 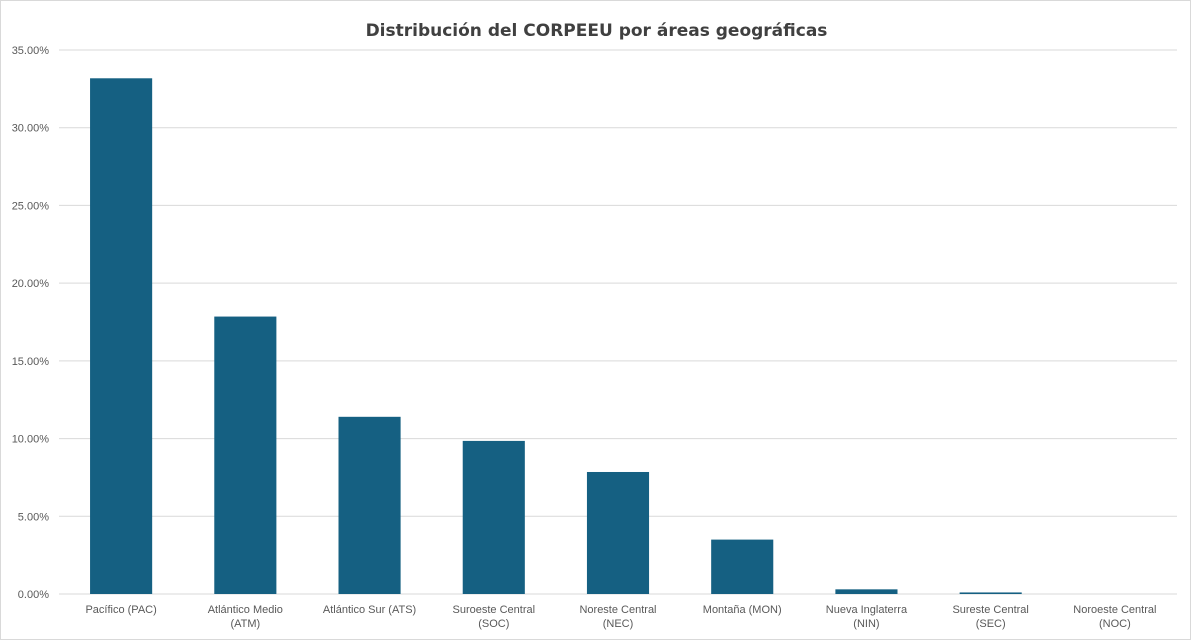 What do you see at coordinates (990, 617) in the screenshot?
I see `x-tick-label: Sureste Central (SEC)` at bounding box center [990, 617].